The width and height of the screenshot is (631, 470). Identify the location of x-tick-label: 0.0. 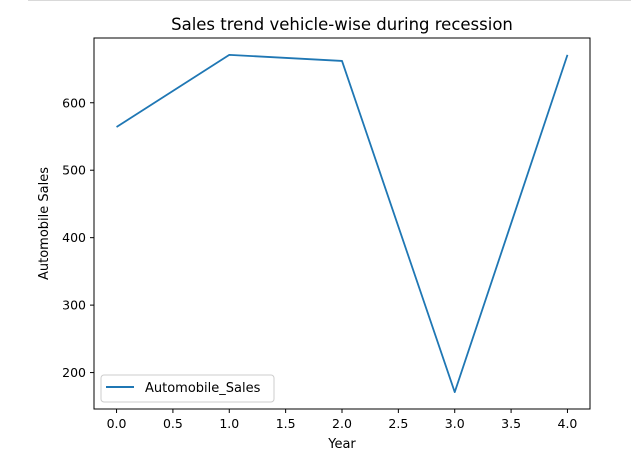
(117, 423).